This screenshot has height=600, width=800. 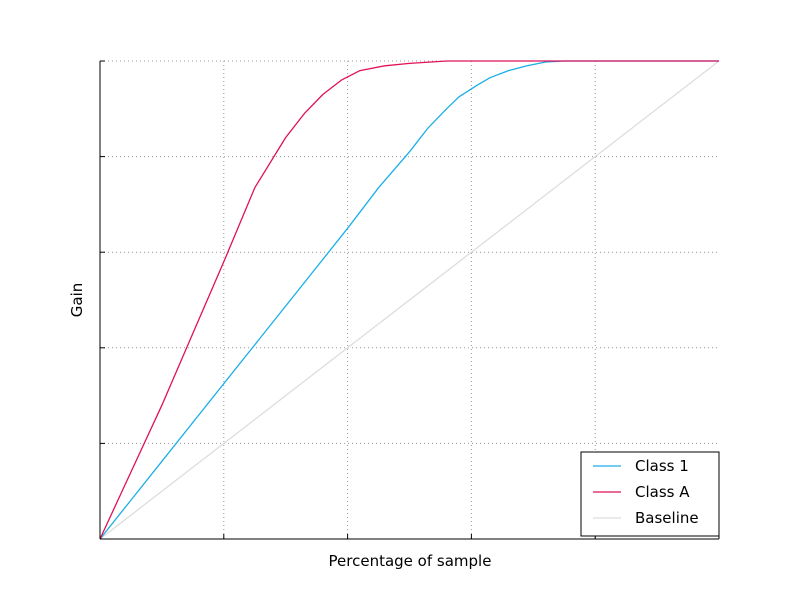 I want to click on legend: Class 1 Class A Baseline, so click(x=650, y=494).